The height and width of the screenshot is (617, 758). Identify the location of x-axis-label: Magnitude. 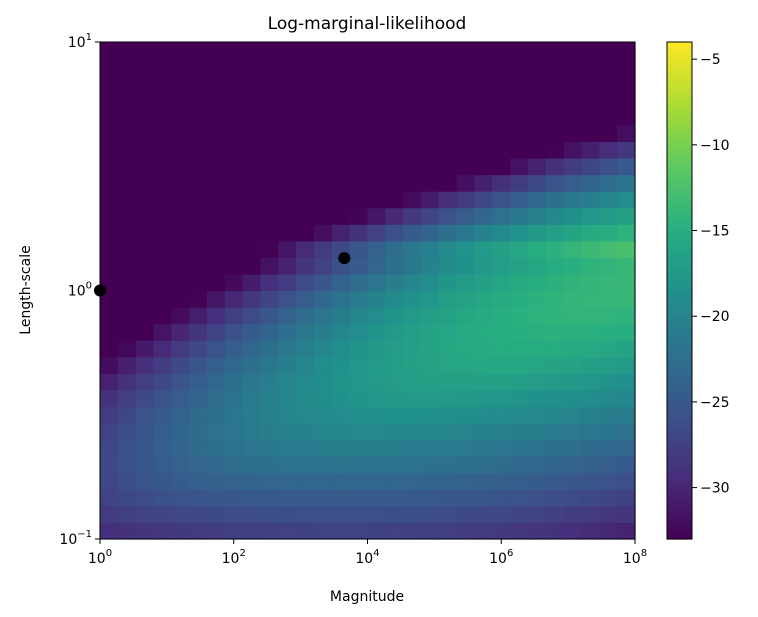
(367, 597).